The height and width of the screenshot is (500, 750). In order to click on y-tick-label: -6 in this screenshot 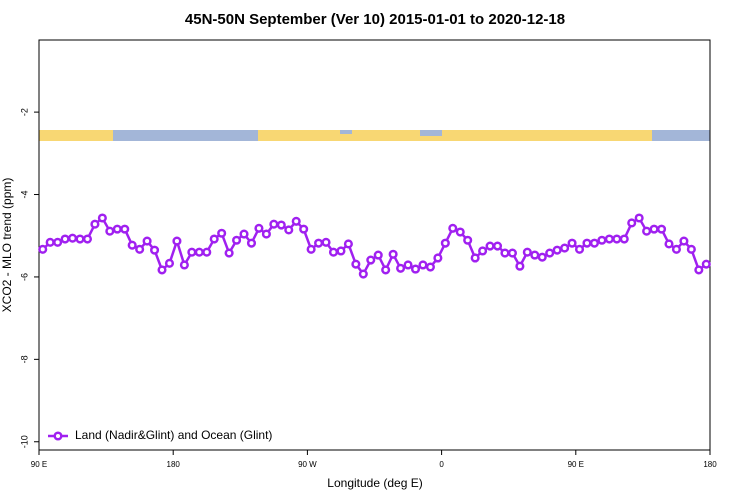, I will do `click(24, 277)`.